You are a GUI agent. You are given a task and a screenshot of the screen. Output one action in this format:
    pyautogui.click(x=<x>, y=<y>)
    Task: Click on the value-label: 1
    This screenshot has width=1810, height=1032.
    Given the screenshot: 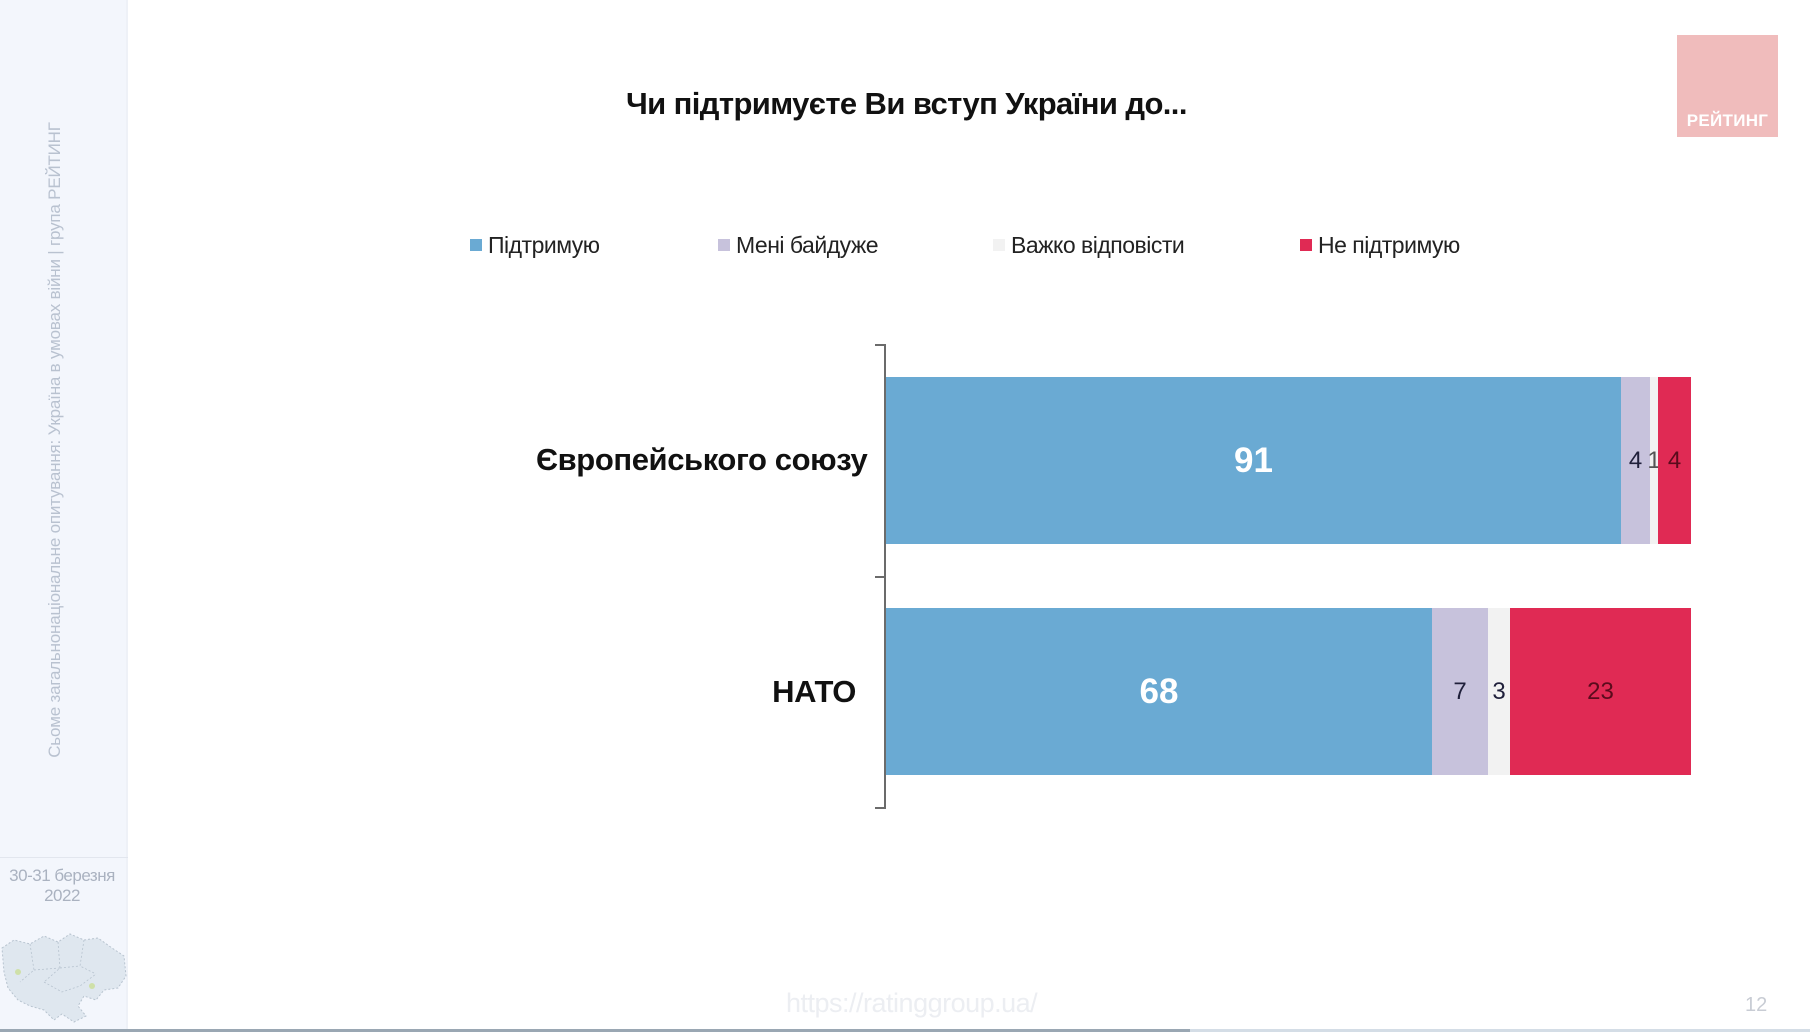 What is the action you would take?
    pyautogui.click(x=1654, y=460)
    